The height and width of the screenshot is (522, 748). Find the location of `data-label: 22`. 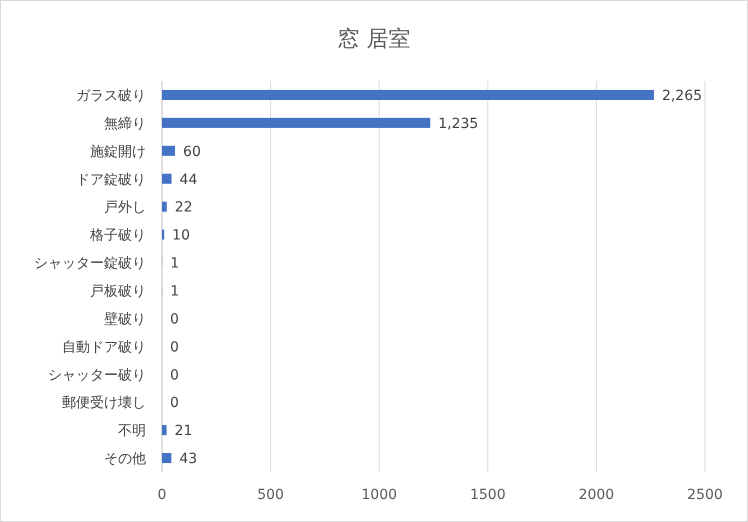

data-label: 22 is located at coordinates (183, 208).